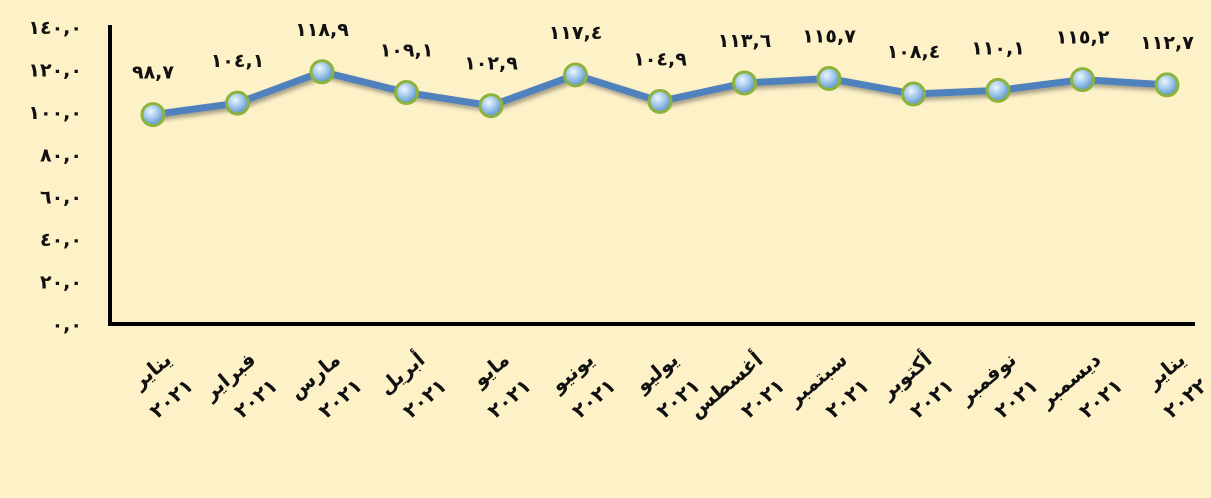 The height and width of the screenshot is (498, 1211). What do you see at coordinates (153, 73) in the screenshot?
I see `data-label: ٩٨,٧` at bounding box center [153, 73].